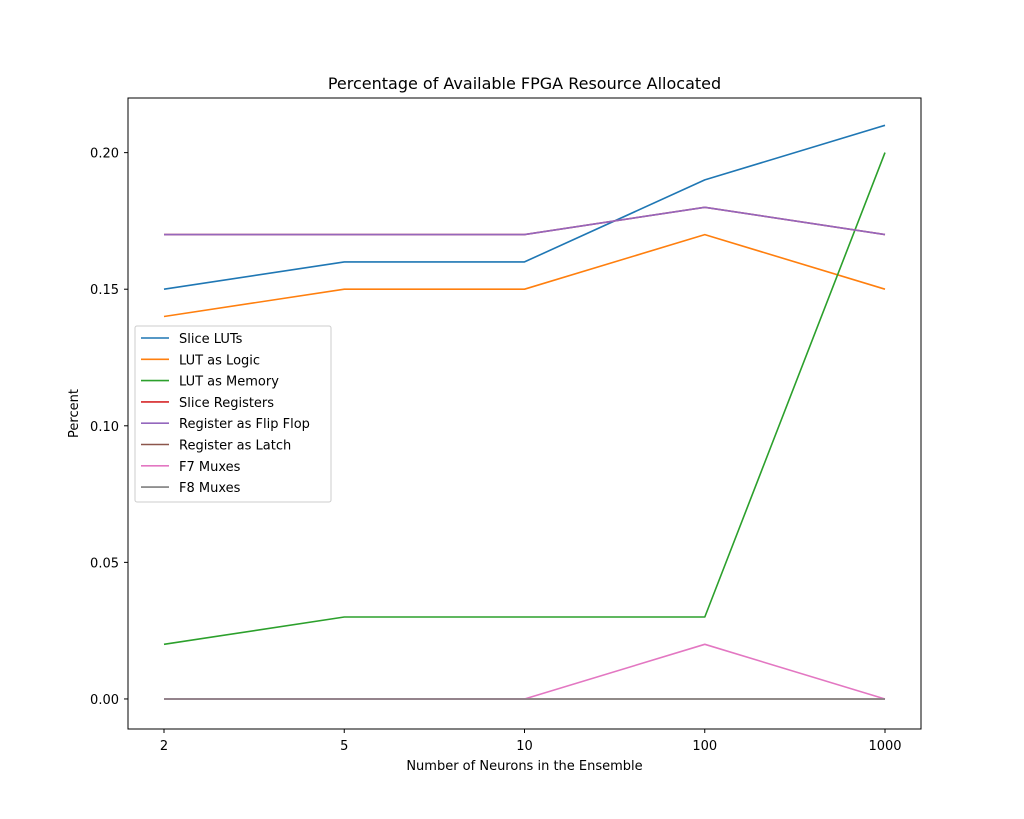 The width and height of the screenshot is (1024, 819). I want to click on x-tick-label: 5, so click(344, 746).